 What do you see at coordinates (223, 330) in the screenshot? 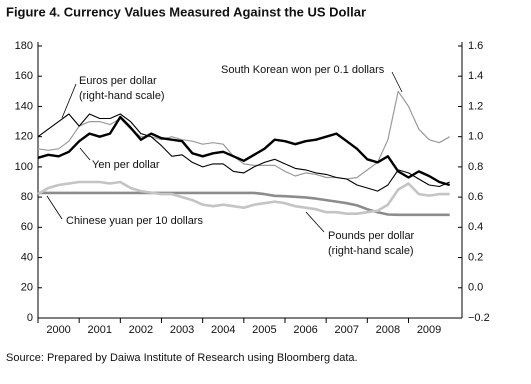
I see `x-tick-label: 2004` at bounding box center [223, 330].